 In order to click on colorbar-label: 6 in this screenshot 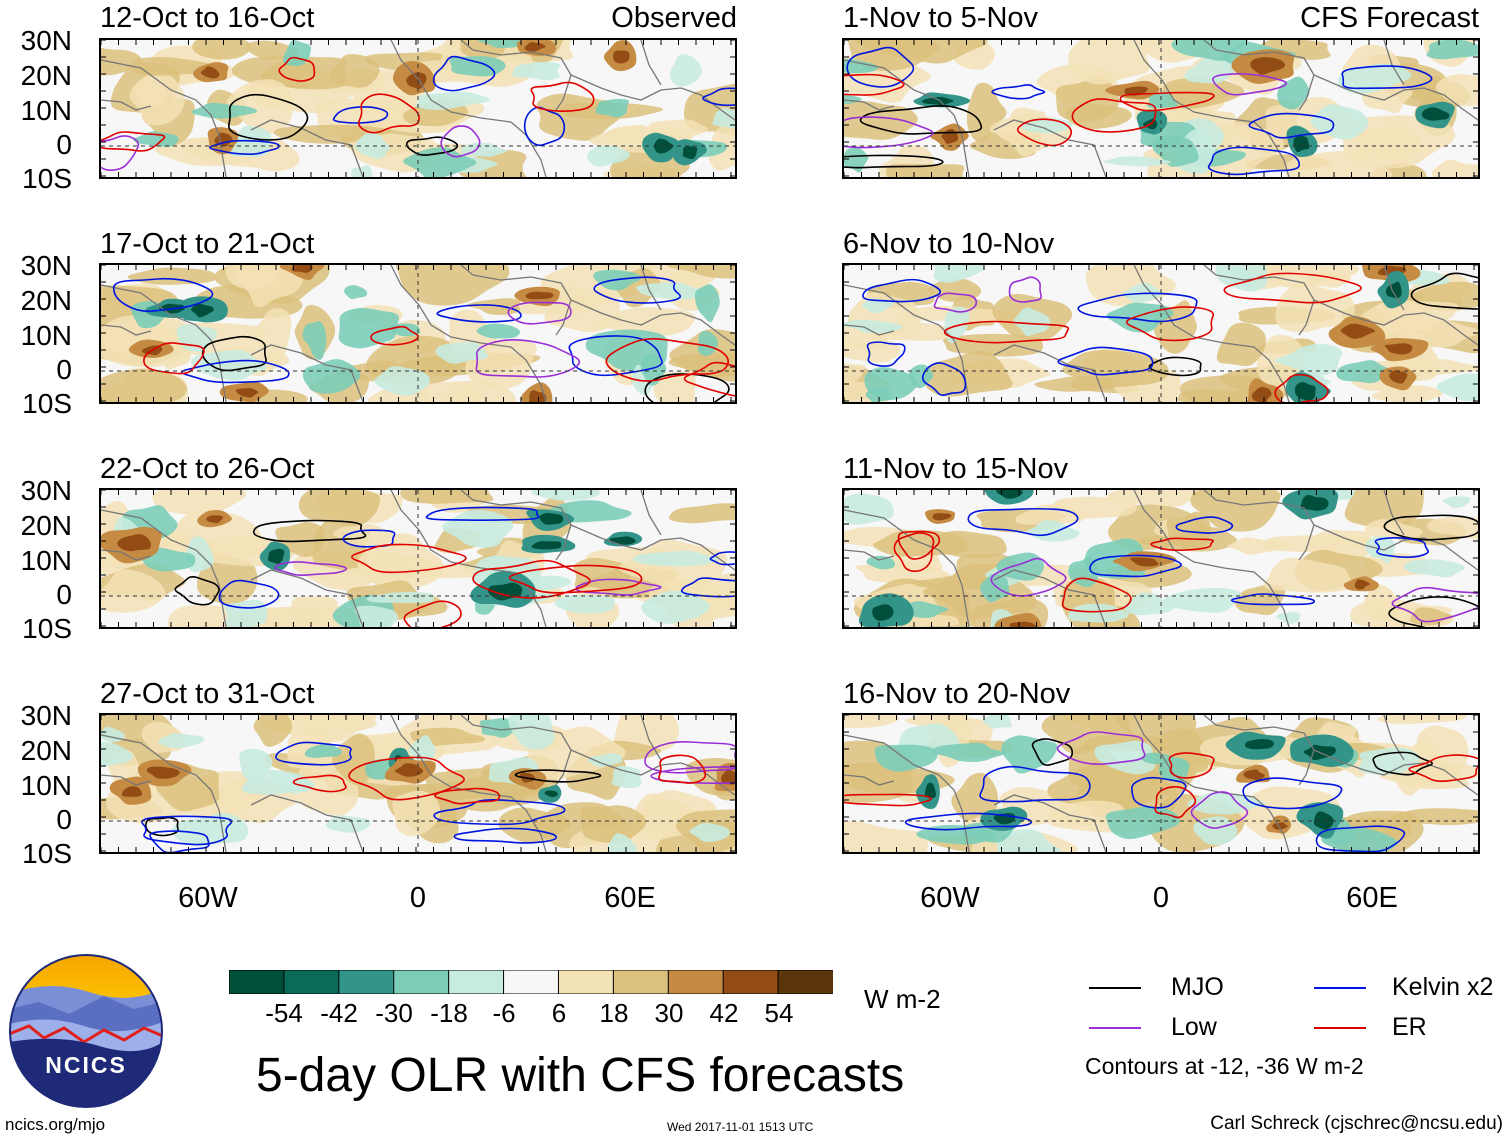, I will do `click(559, 1013)`.